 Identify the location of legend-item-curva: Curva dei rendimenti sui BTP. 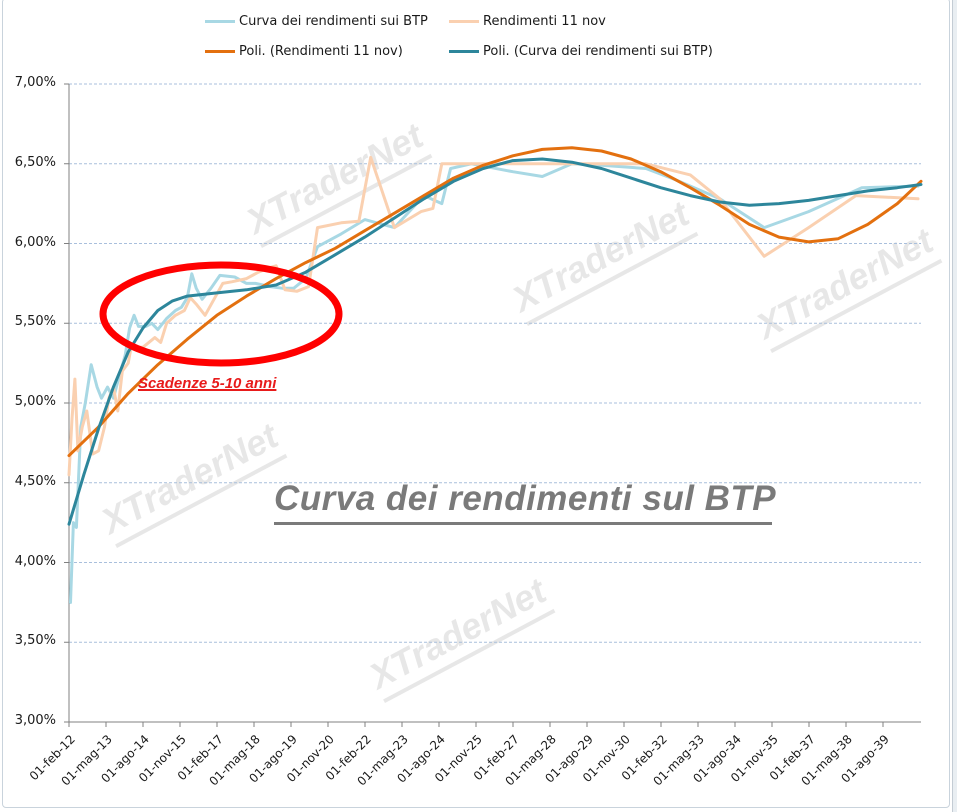
(316, 21).